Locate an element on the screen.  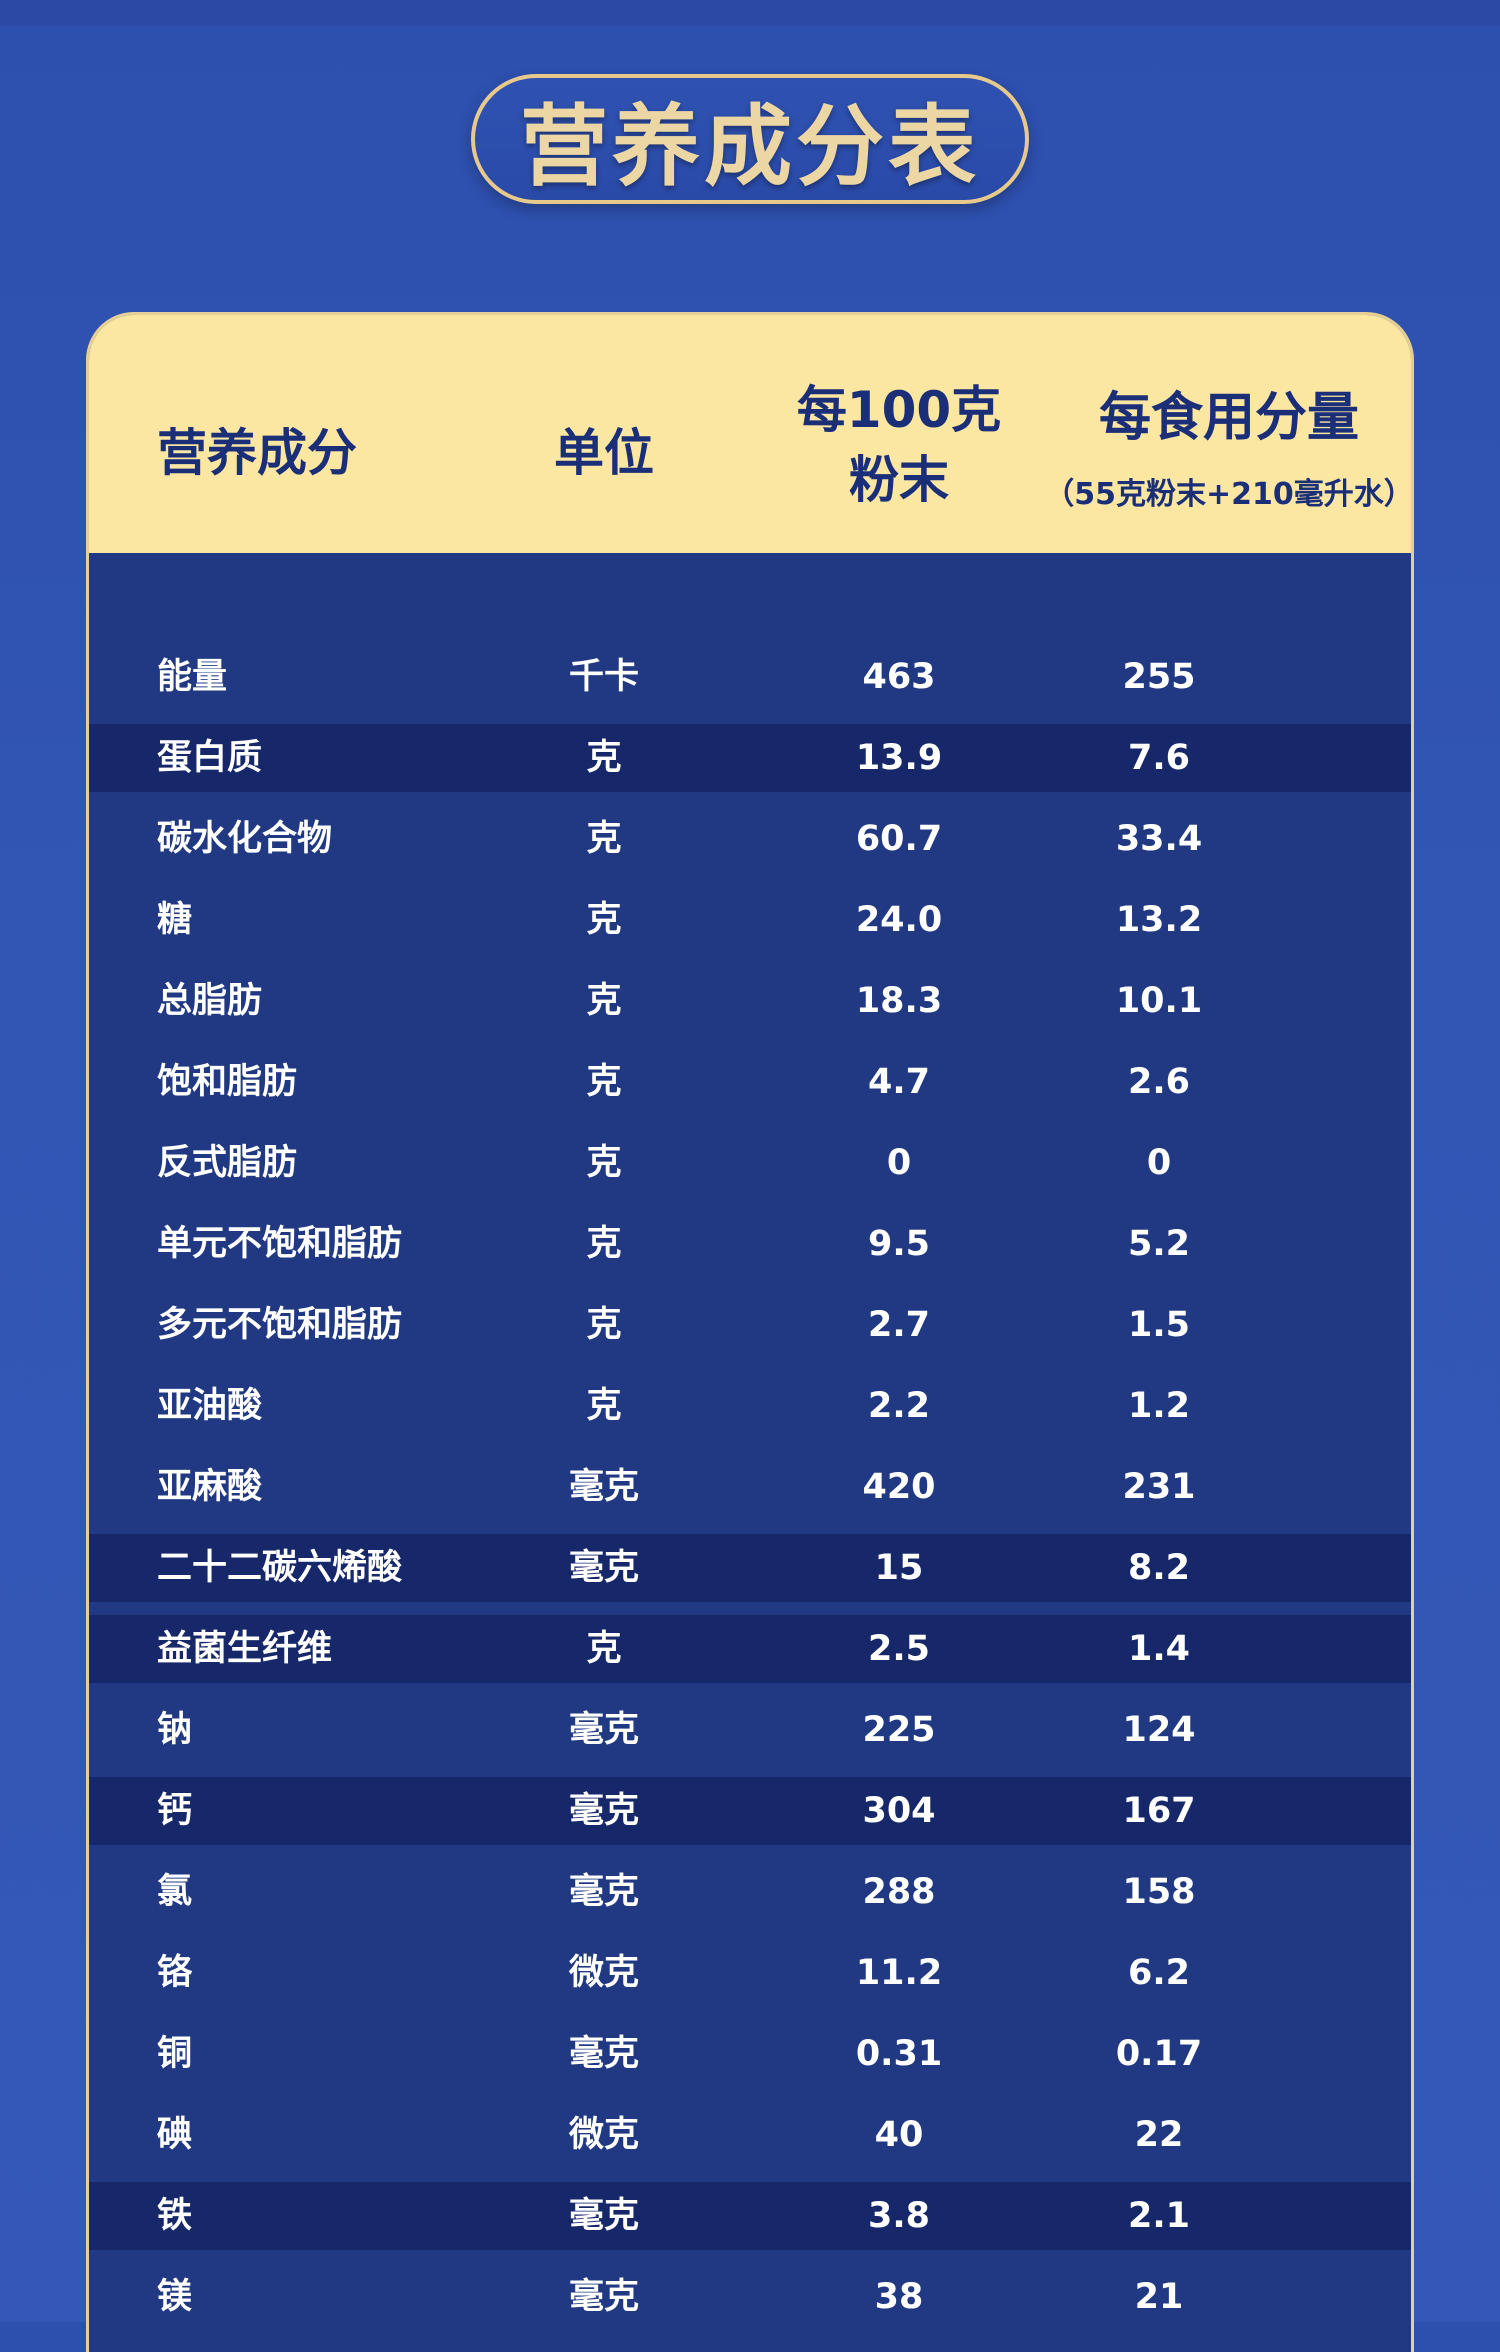
row-per100: 225 is located at coordinates (899, 1730).